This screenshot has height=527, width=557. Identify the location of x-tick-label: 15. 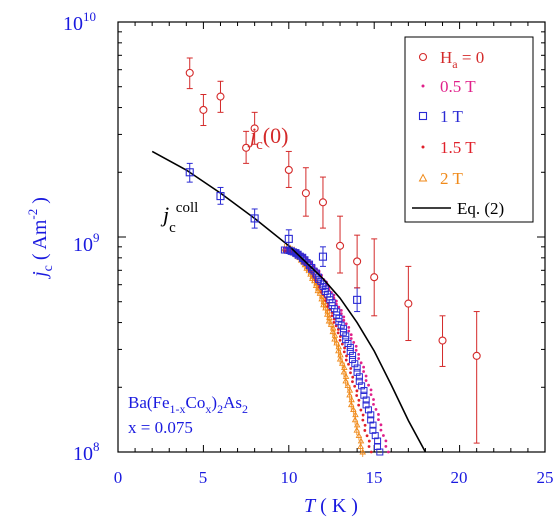
(374, 477).